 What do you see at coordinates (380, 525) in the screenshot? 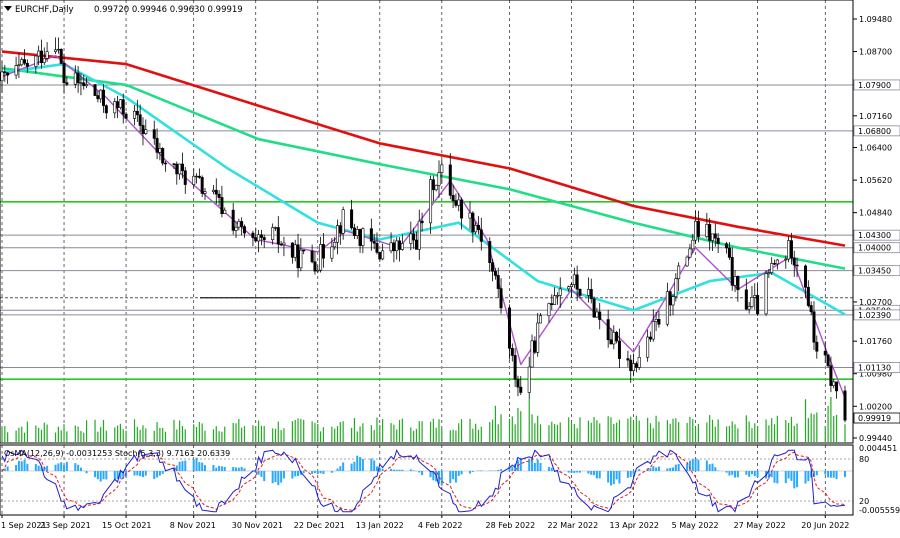
I see `time-tick-label: 13 Jan 2022` at bounding box center [380, 525].